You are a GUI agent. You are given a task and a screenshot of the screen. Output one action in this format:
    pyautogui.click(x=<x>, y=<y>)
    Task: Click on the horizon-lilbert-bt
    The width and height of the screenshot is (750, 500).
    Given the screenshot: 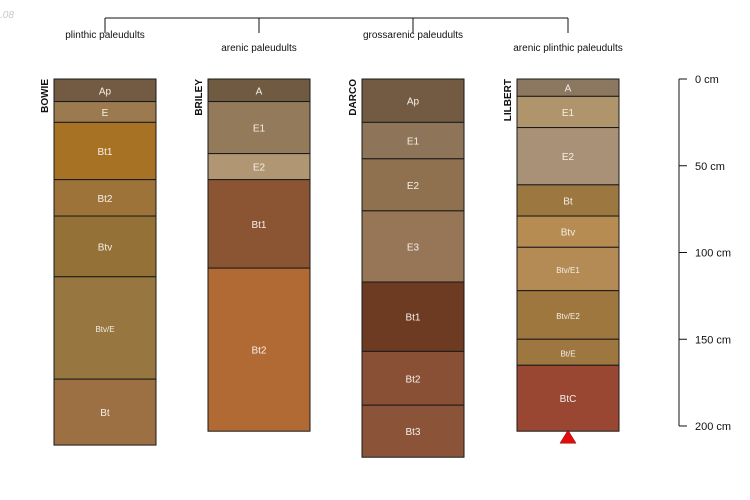 What is the action you would take?
    pyautogui.click(x=568, y=200)
    